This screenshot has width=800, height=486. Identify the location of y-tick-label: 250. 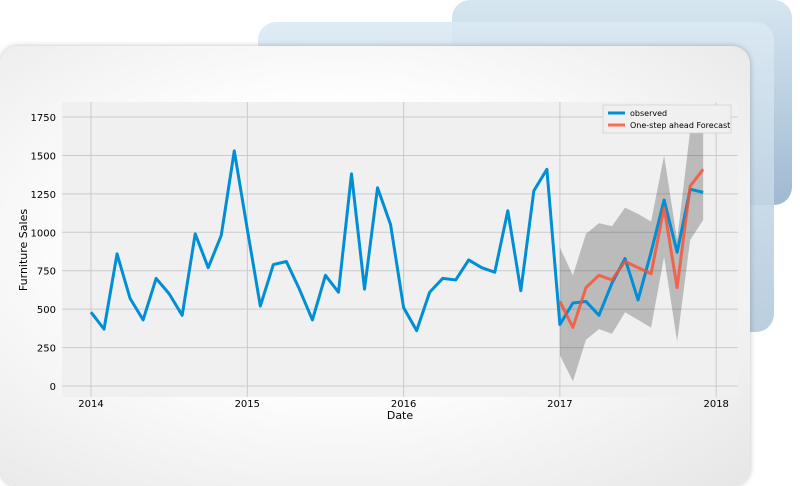
(46, 349).